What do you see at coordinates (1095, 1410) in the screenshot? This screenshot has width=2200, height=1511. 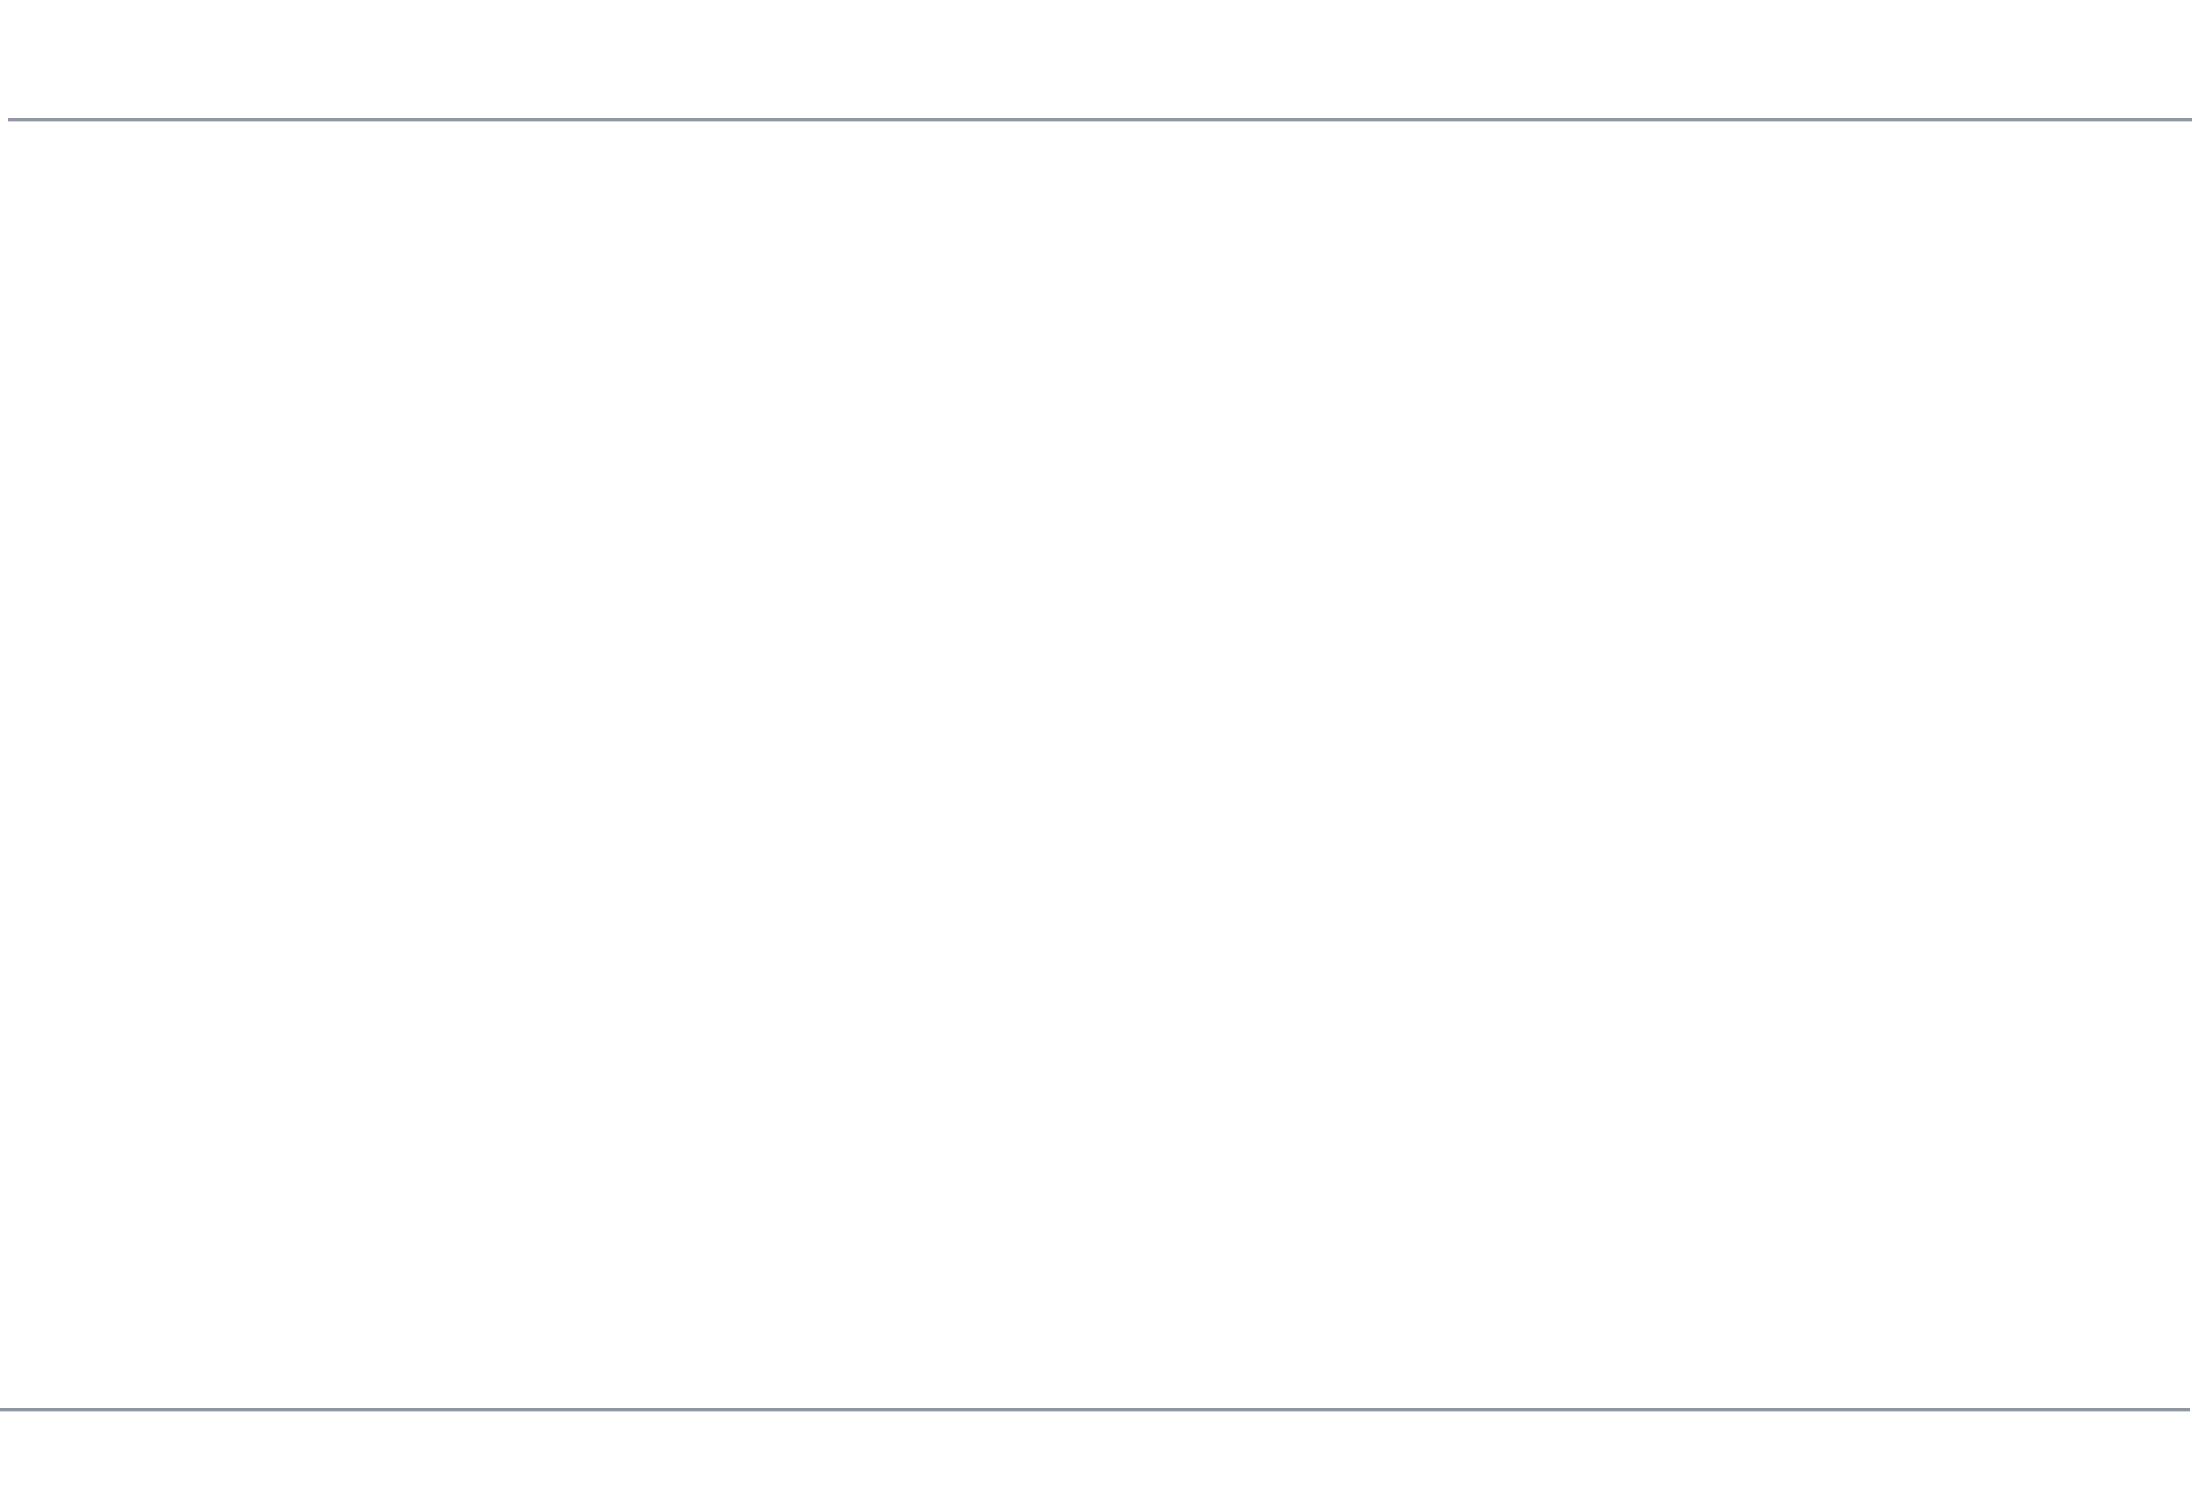 I see `bottom-divider` at bounding box center [1095, 1410].